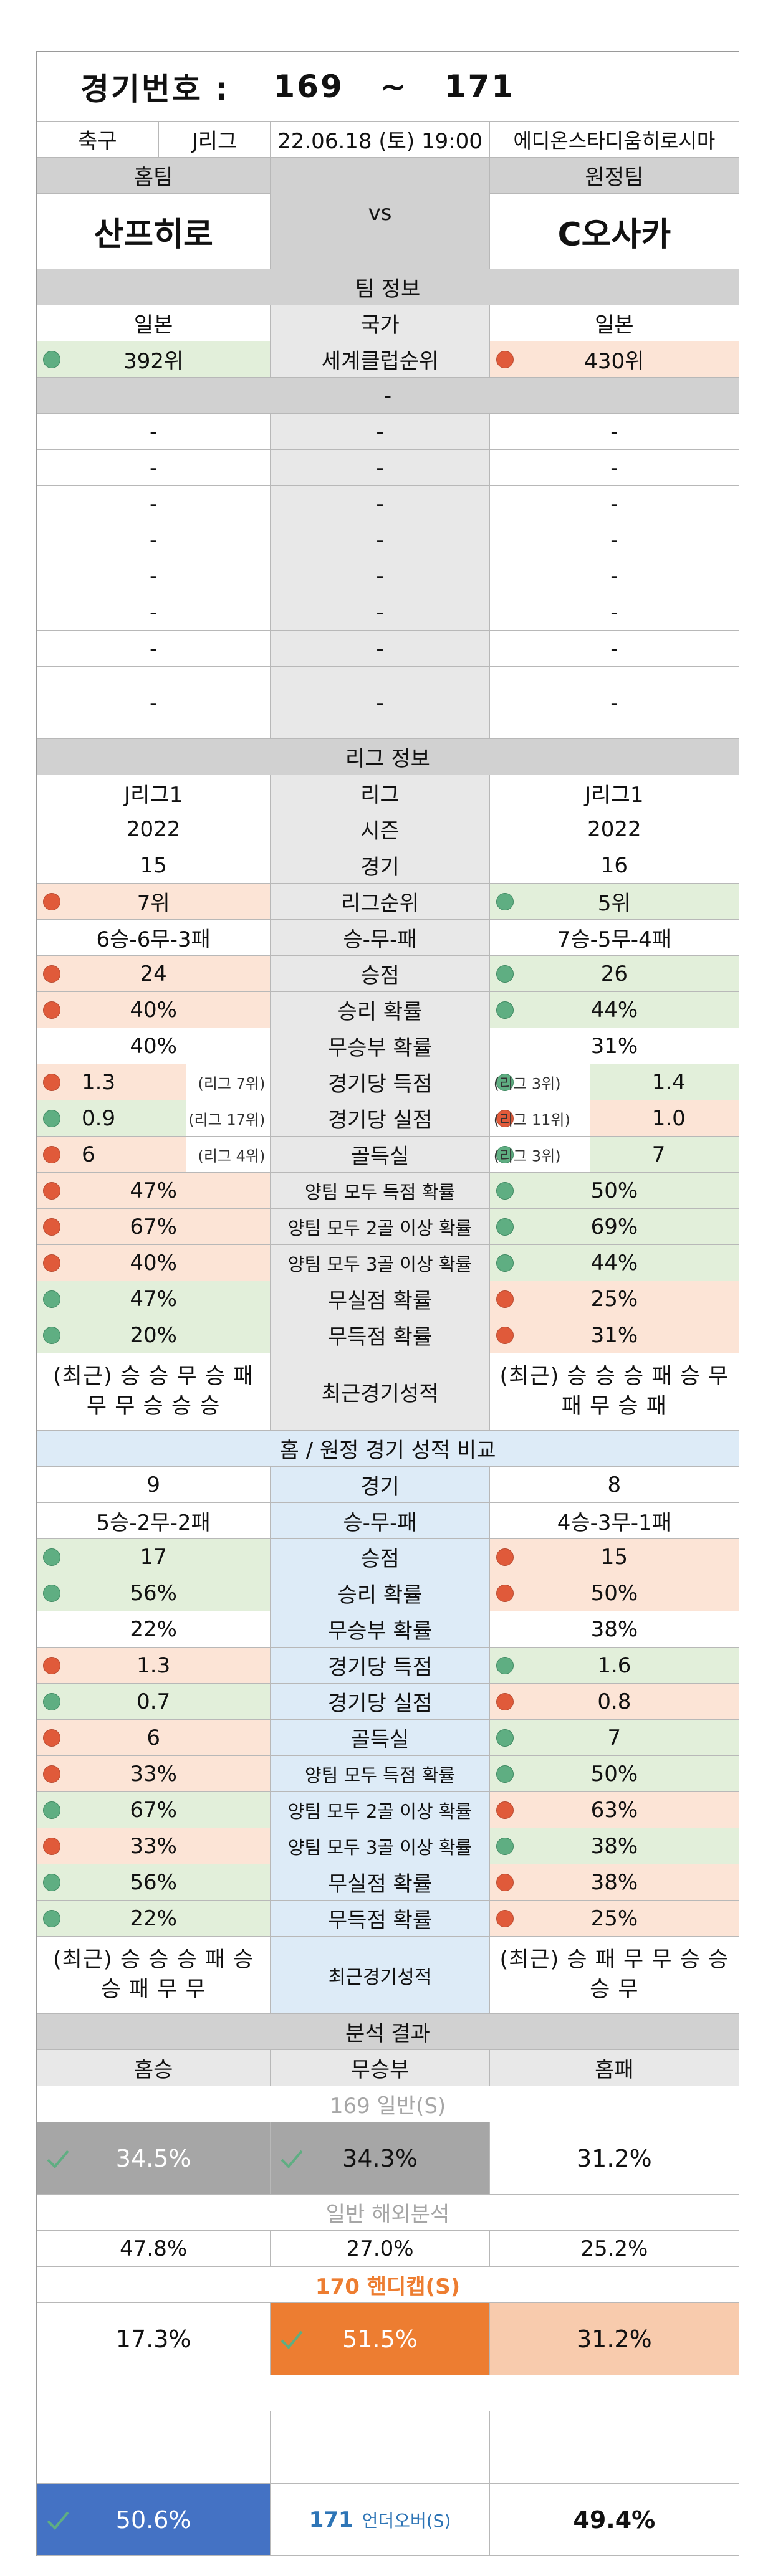  Describe the element at coordinates (381, 359) in the screenshot. I see `club-rank-label: 세계클럽순위` at that location.